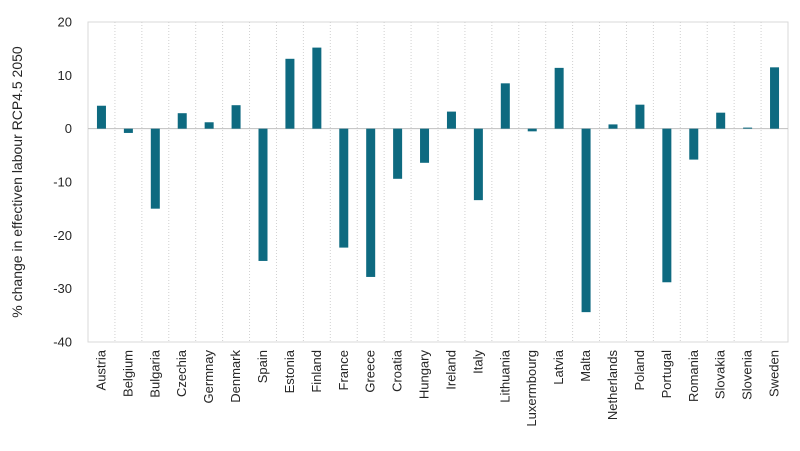 The height and width of the screenshot is (451, 800). What do you see at coordinates (398, 153) in the screenshot?
I see `bar-croatia` at bounding box center [398, 153].